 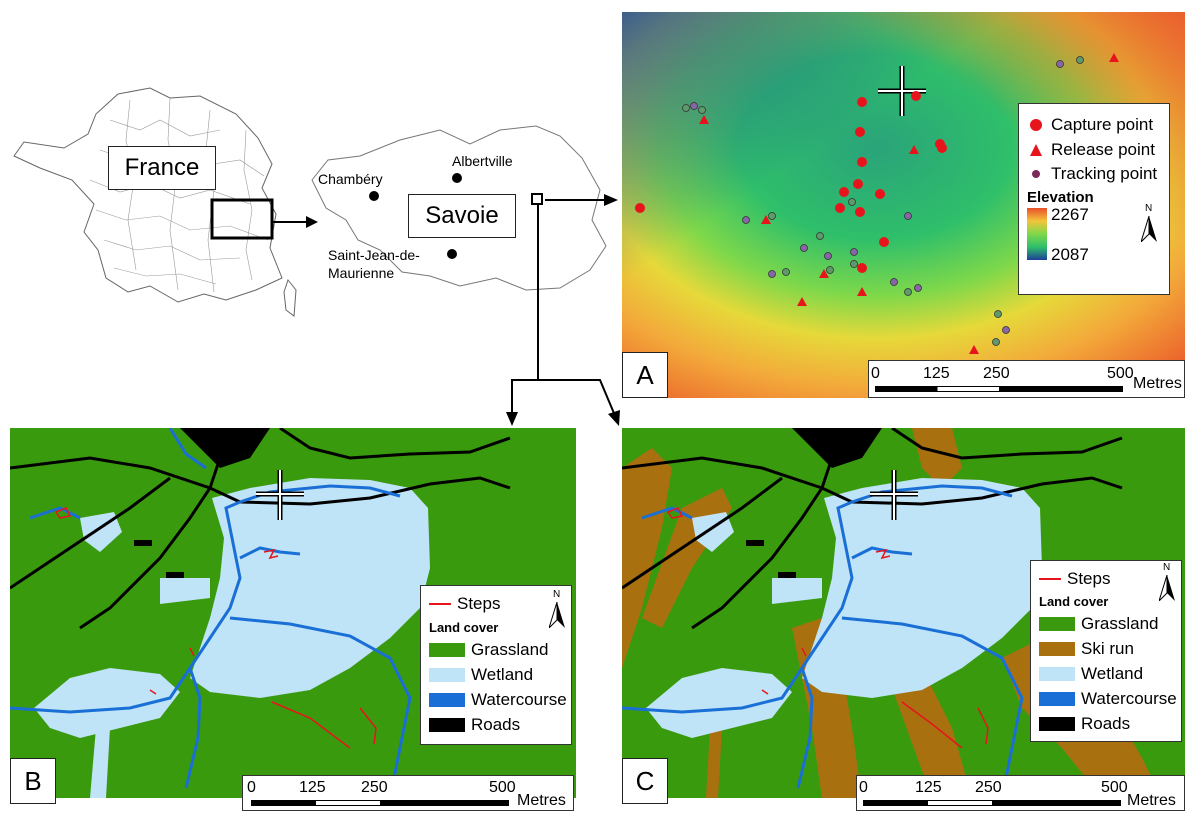 What do you see at coordinates (1026, 379) in the screenshot?
I see `panel-a-scalebar: 0 125 250 500 Metres` at bounding box center [1026, 379].